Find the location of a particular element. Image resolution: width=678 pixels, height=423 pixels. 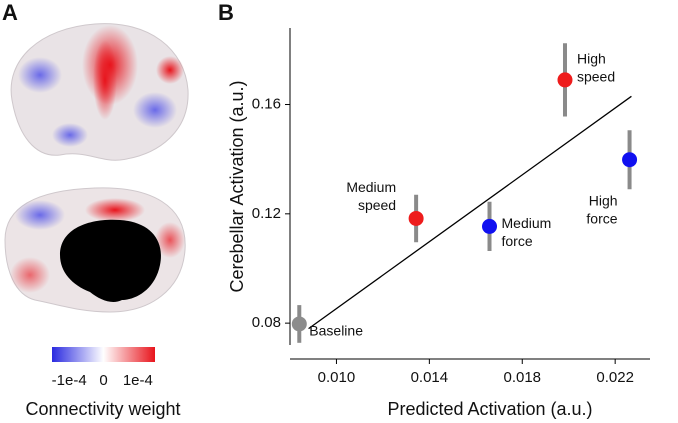

point-label: Baseline is located at coordinates (336, 331).